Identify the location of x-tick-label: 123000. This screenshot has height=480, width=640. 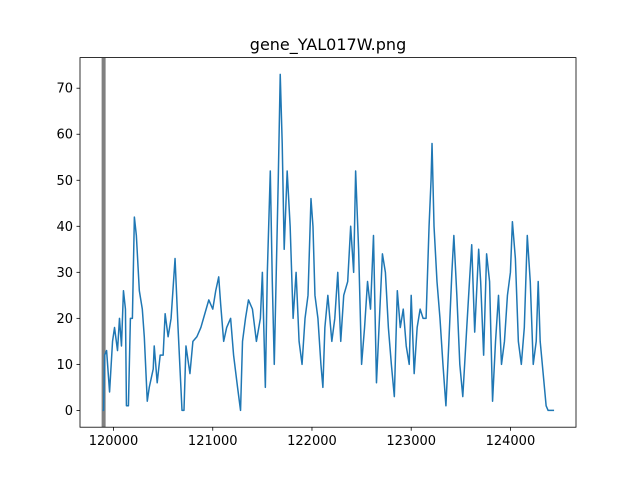
(411, 441).